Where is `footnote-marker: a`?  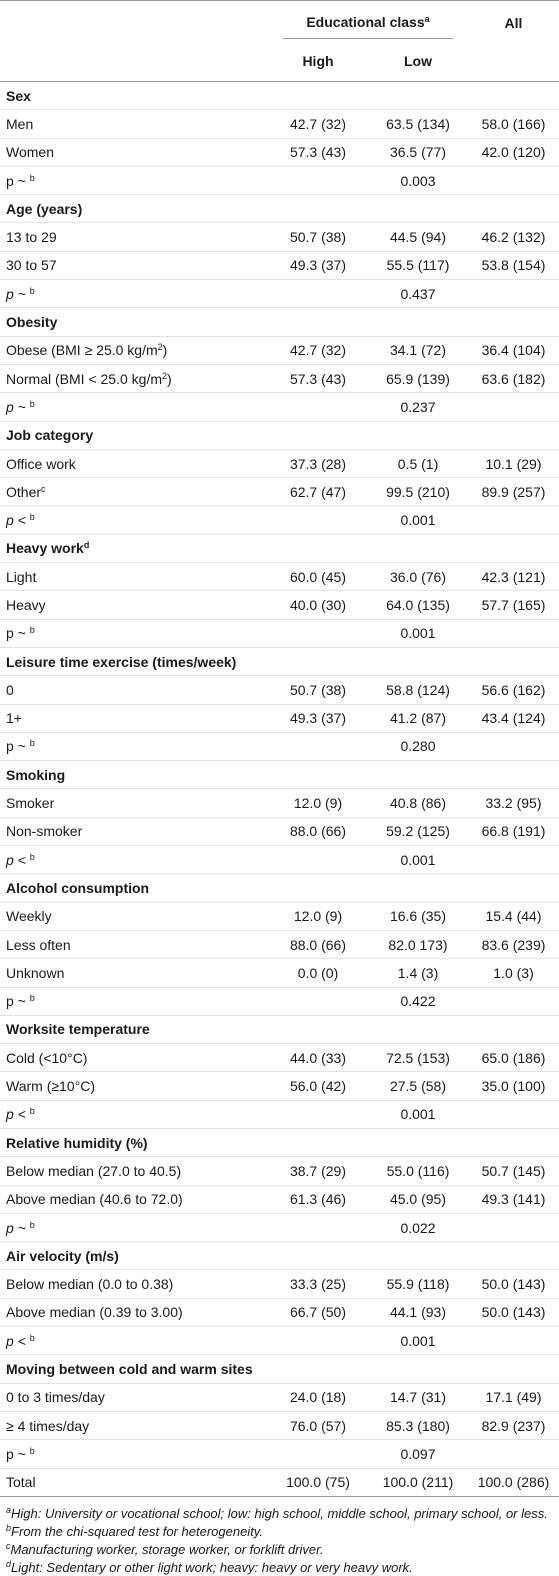
footnote-marker: a is located at coordinates (9, 1509).